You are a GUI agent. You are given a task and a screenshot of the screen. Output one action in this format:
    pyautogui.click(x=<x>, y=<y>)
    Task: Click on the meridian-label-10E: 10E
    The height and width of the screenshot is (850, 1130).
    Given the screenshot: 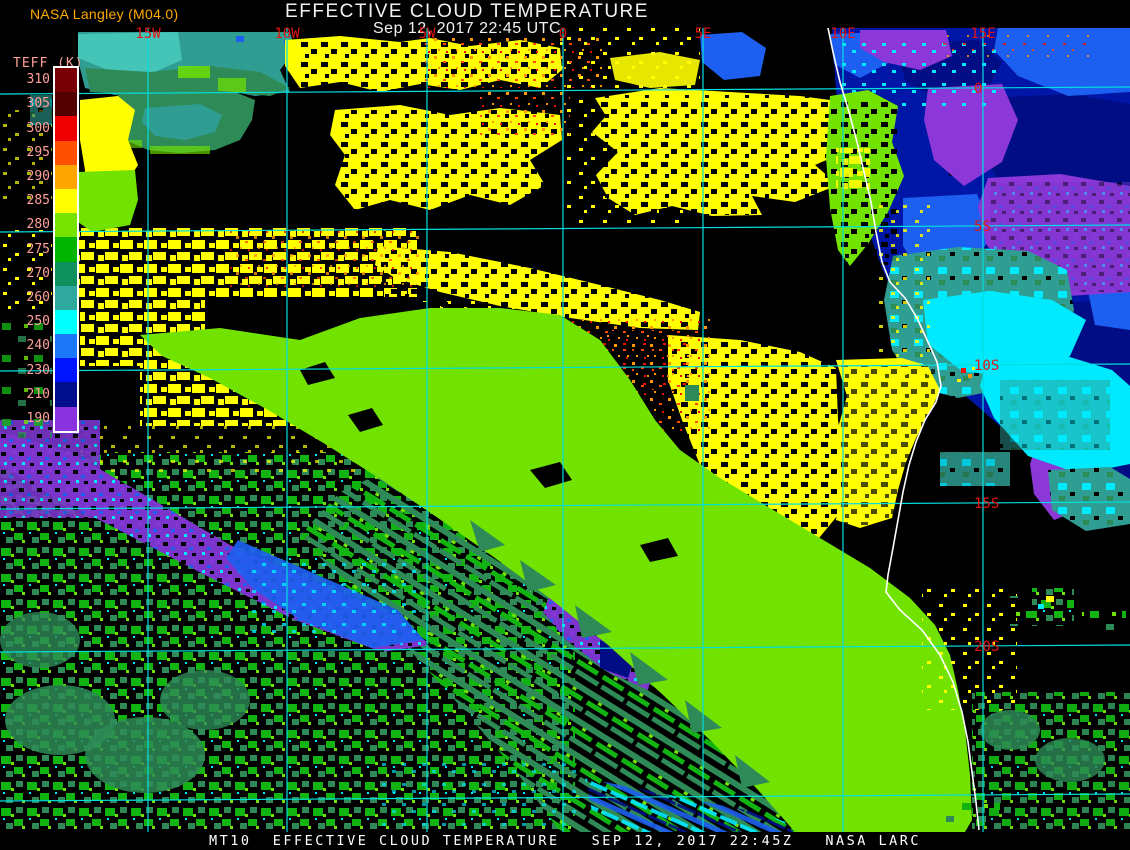 What is the action you would take?
    pyautogui.click(x=843, y=34)
    